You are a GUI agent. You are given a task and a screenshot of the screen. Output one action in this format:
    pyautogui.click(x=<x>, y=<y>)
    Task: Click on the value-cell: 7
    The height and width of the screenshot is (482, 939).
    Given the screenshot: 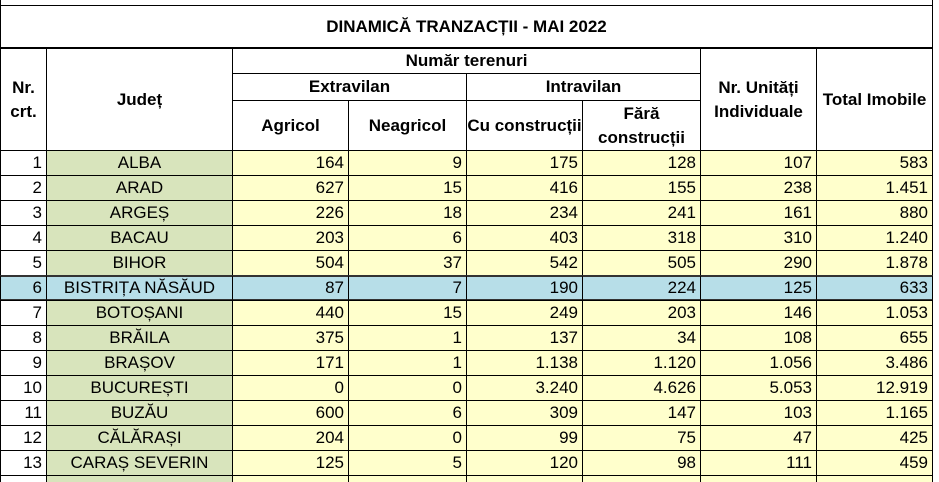 What is the action you would take?
    pyautogui.click(x=407, y=288)
    